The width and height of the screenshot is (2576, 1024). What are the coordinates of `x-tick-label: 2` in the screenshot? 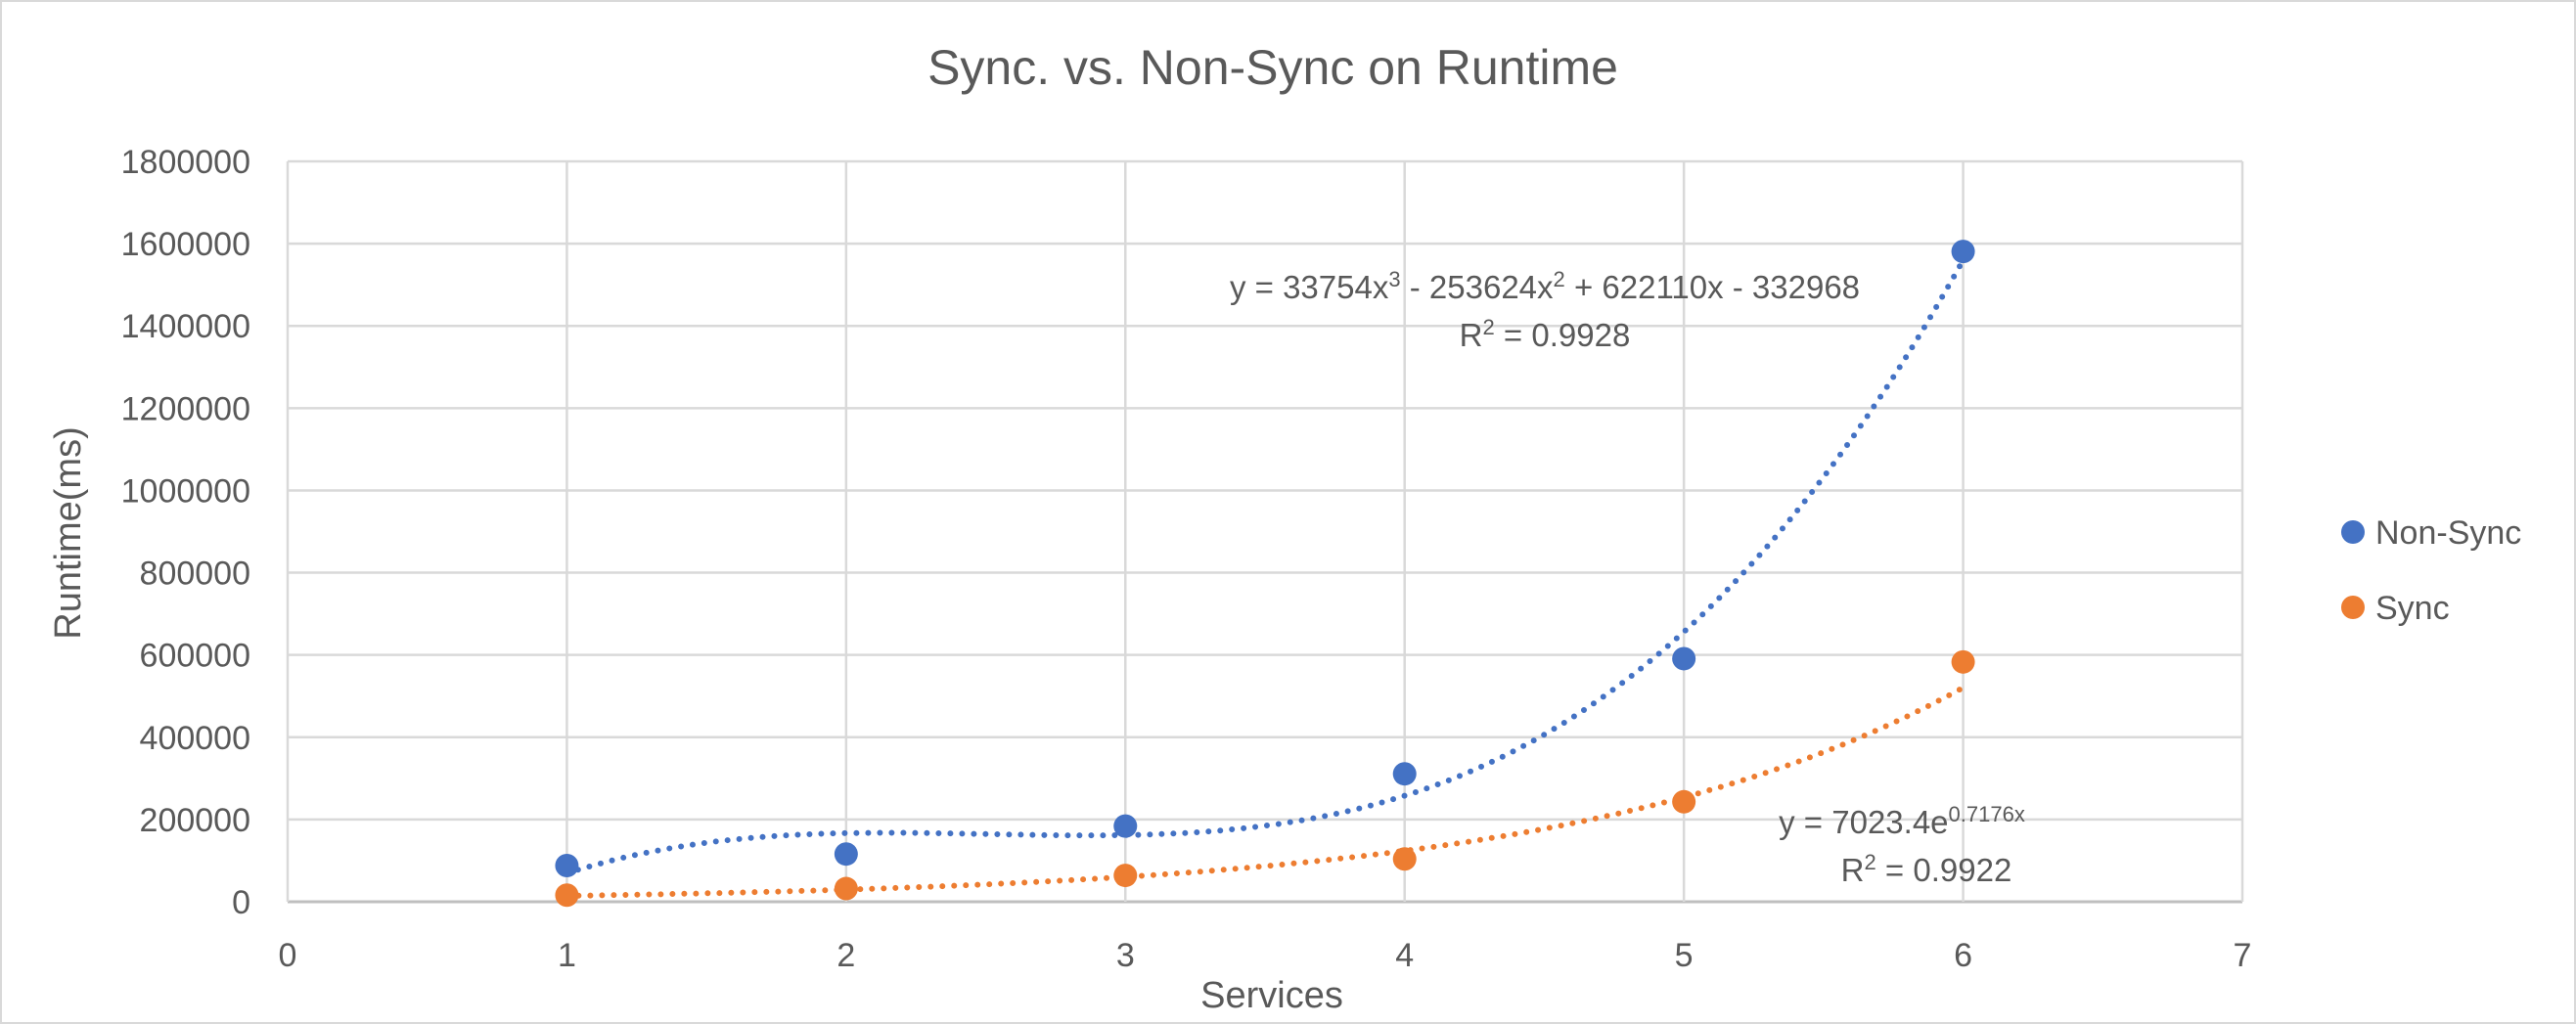 It's located at (845, 955).